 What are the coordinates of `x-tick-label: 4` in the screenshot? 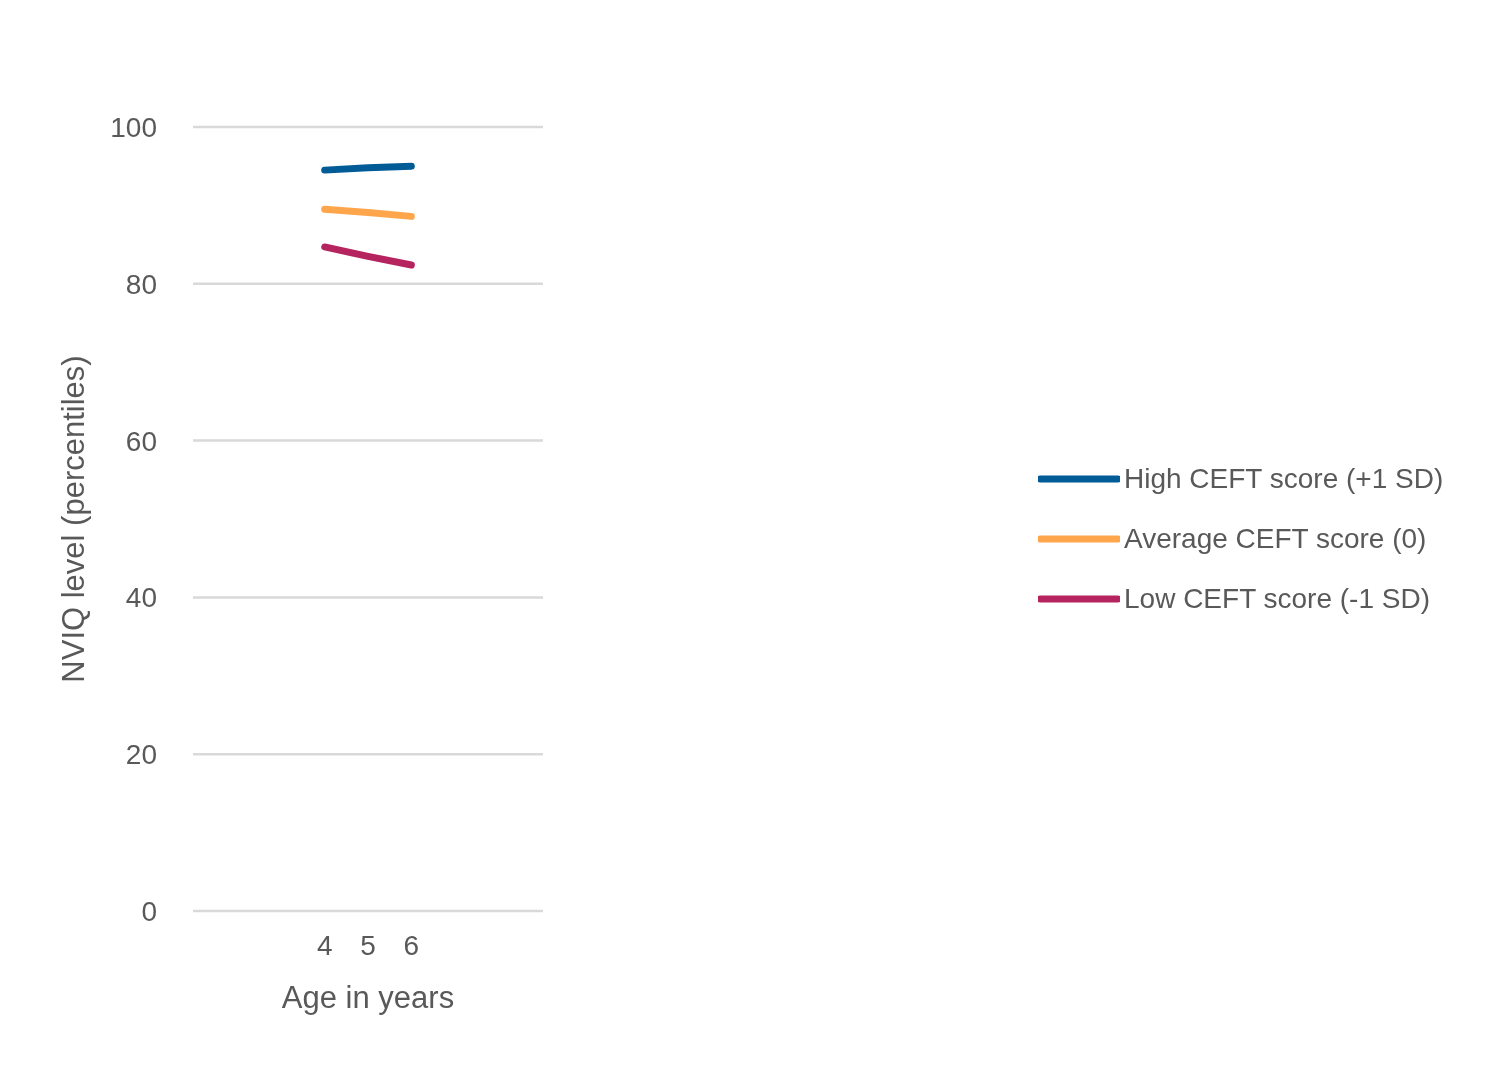 It's located at (324, 945).